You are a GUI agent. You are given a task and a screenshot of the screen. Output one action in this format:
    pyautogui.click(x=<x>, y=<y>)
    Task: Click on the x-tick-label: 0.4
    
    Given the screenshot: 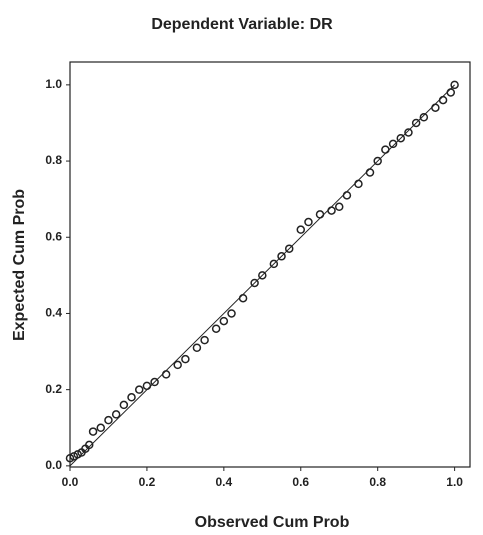 What is the action you would take?
    pyautogui.click(x=224, y=482)
    